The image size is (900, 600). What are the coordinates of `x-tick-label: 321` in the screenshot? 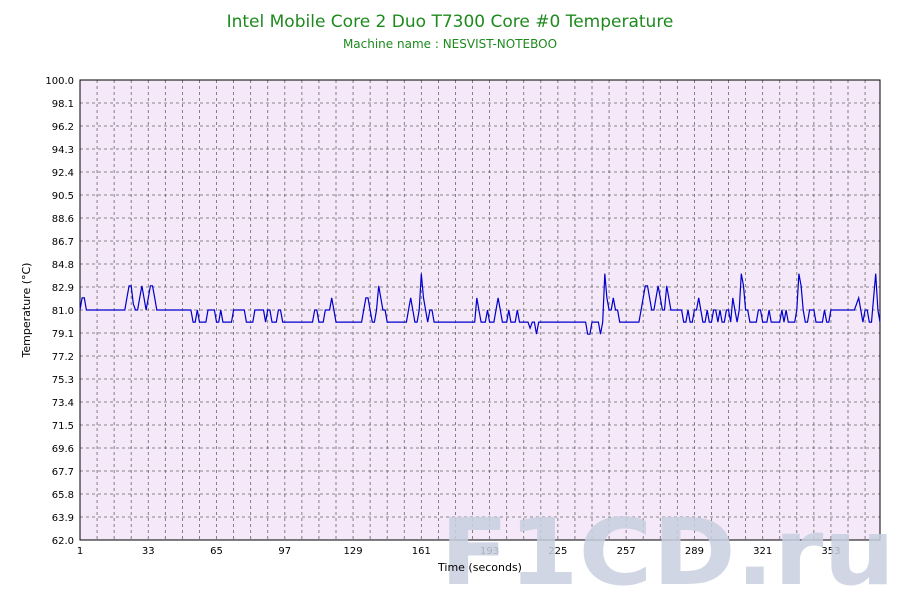 It's located at (762, 551).